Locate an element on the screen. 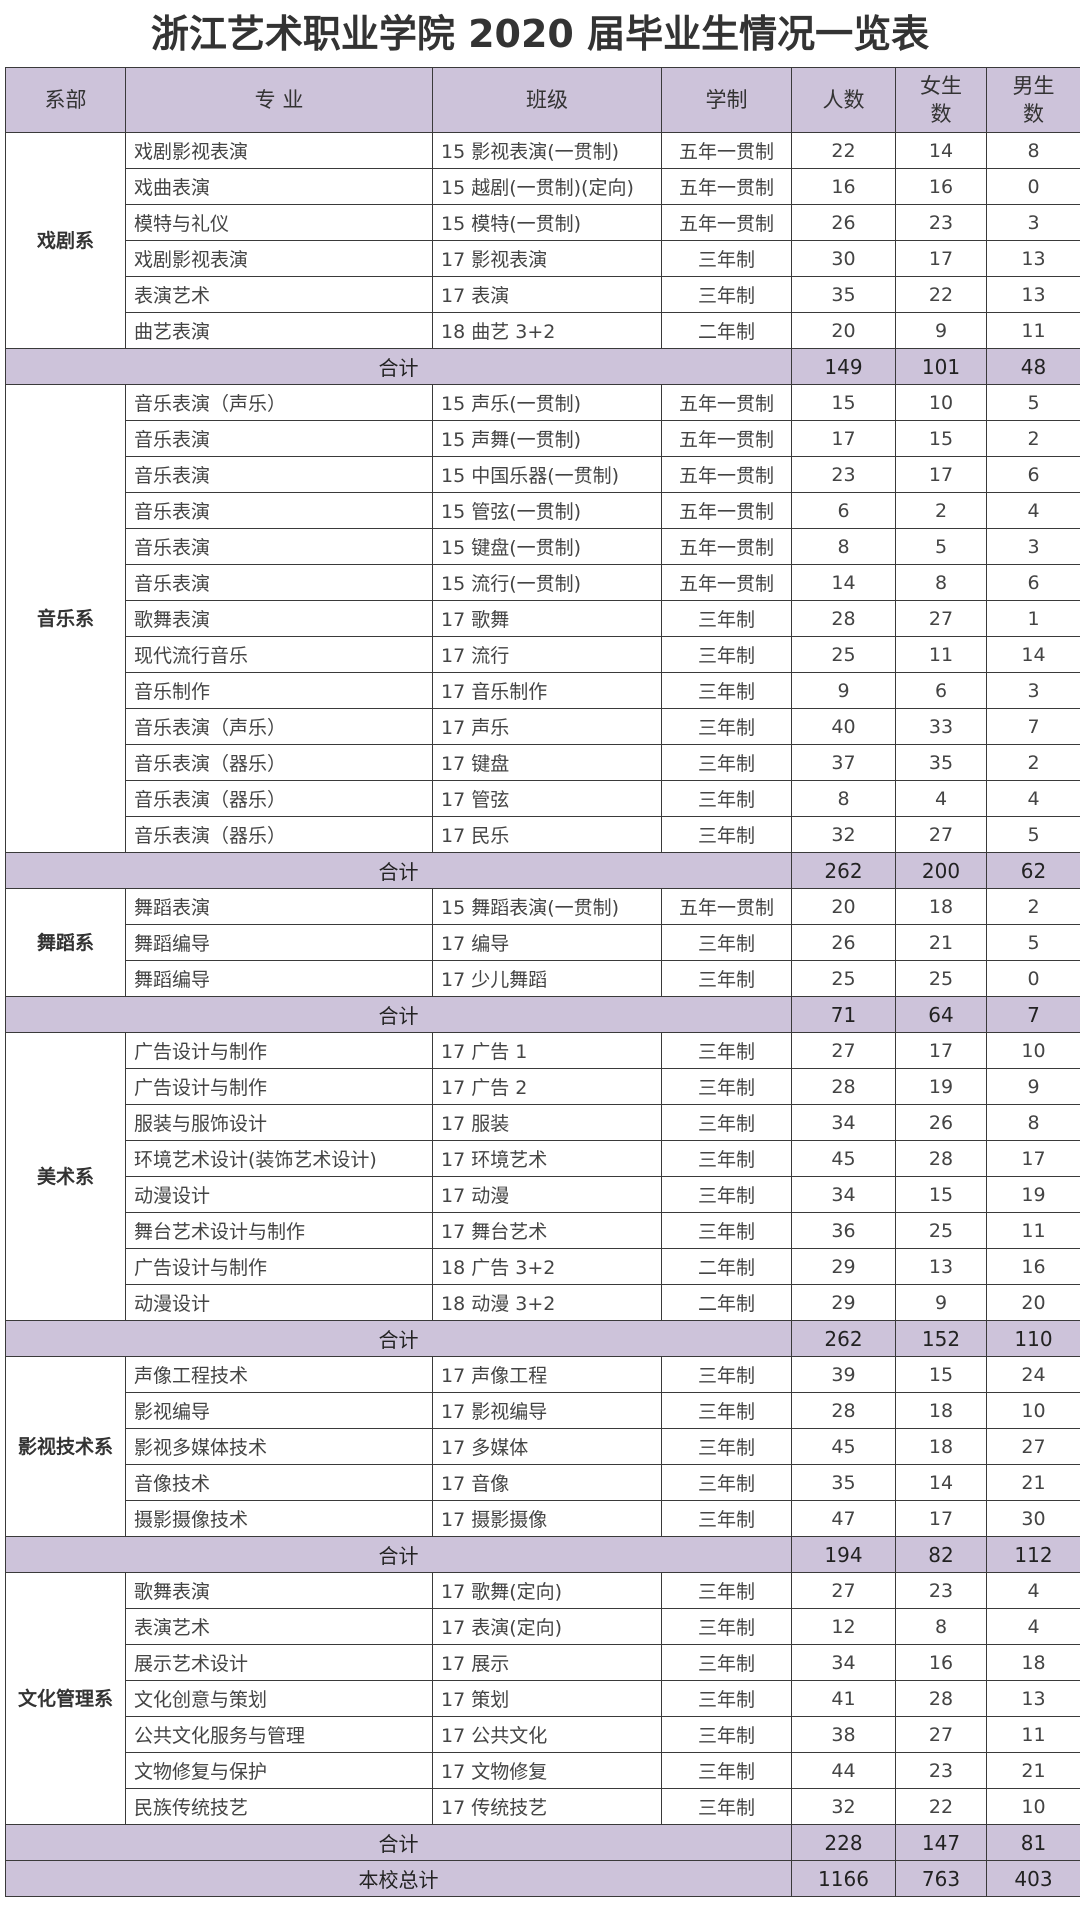  major-cell: 戏曲表演 is located at coordinates (279, 186).